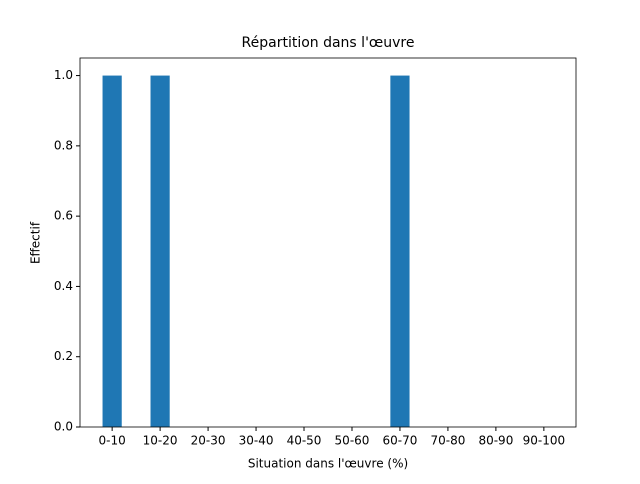 The width and height of the screenshot is (640, 484). What do you see at coordinates (256, 441) in the screenshot?
I see `x-tick-label: 30-40` at bounding box center [256, 441].